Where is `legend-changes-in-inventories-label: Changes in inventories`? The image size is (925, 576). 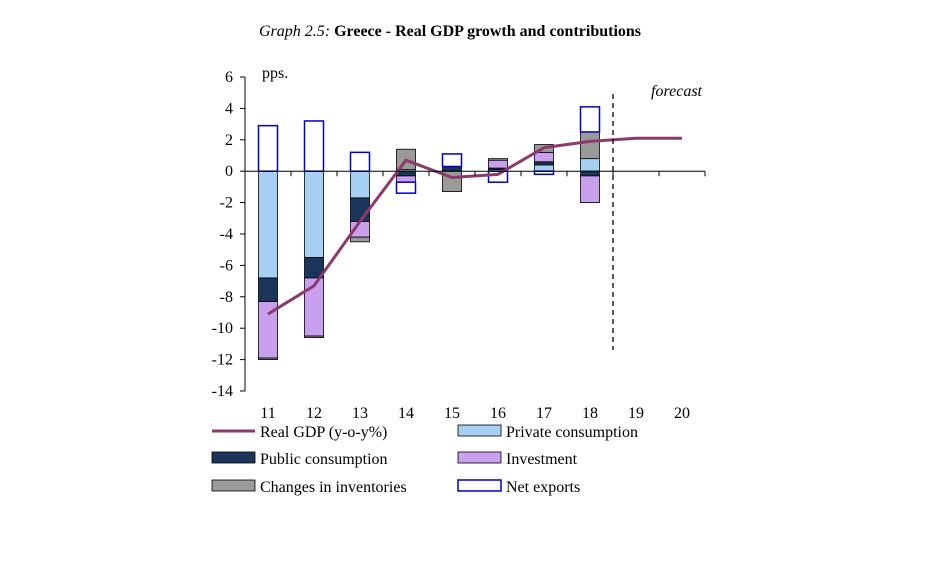 legend-changes-in-inventories-label: Changes in inventories is located at coordinates (333, 487).